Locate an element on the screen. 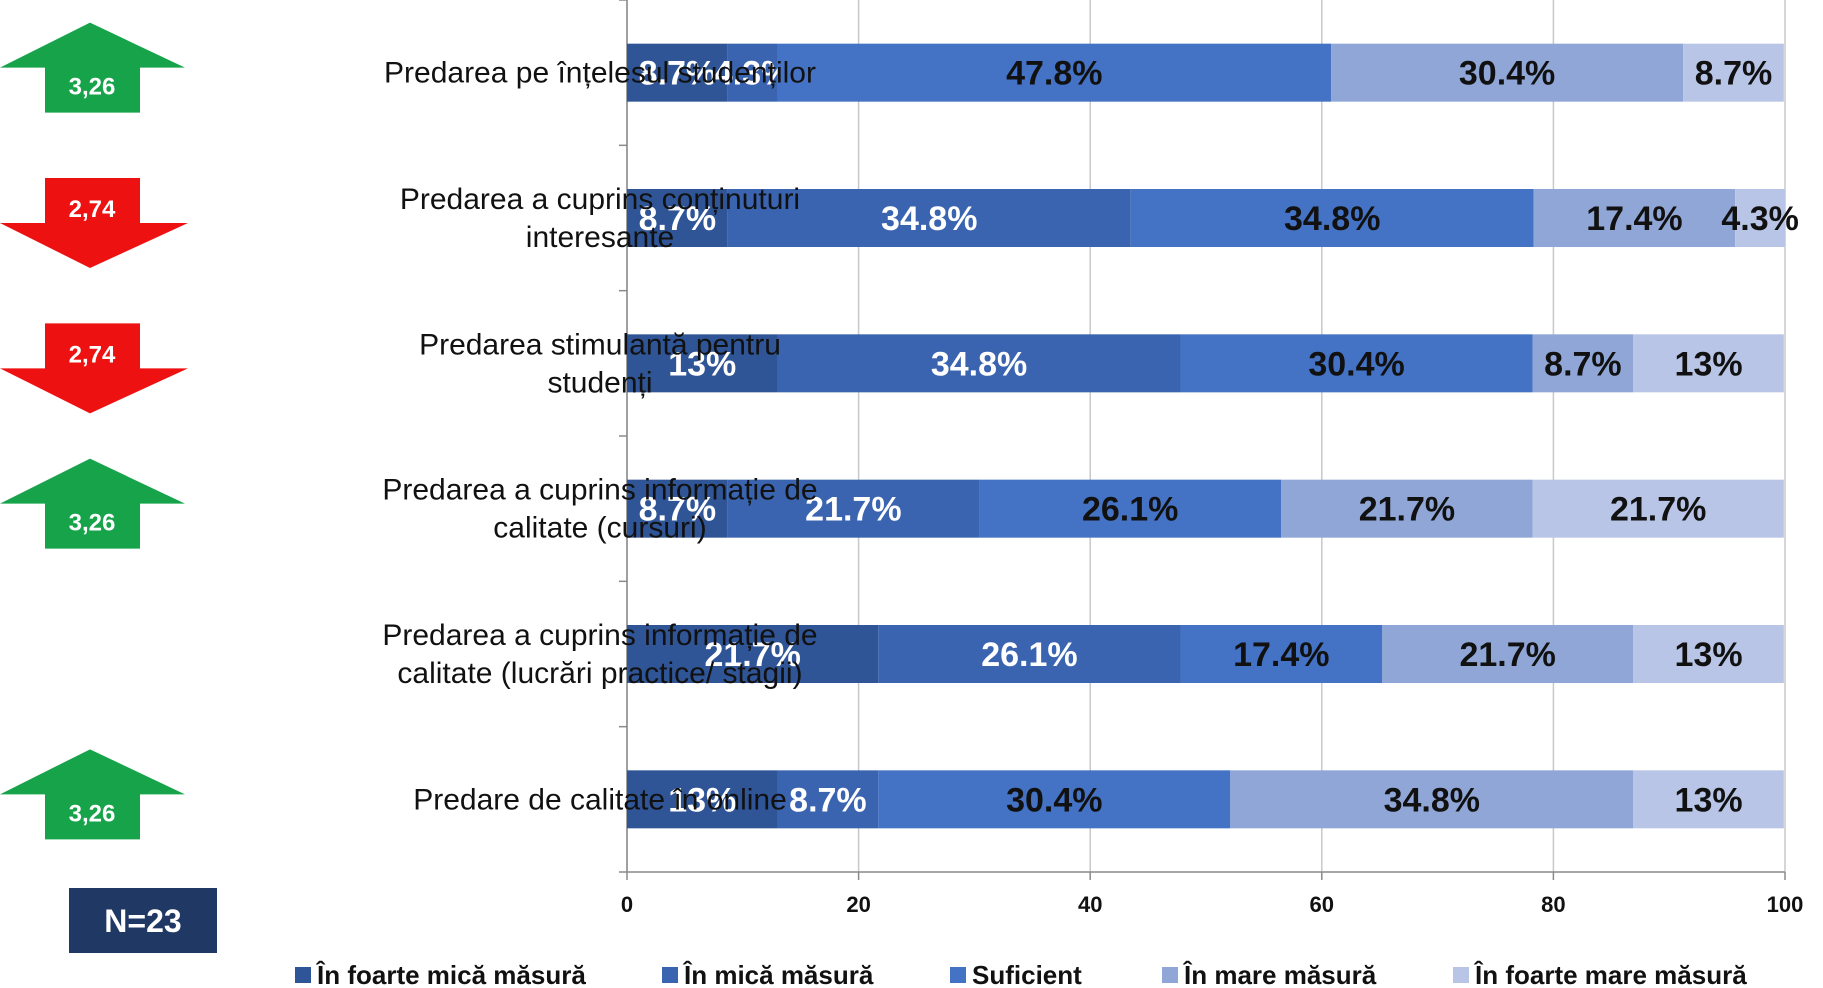 This screenshot has height=988, width=1823. sample-size-badge is located at coordinates (143, 920).